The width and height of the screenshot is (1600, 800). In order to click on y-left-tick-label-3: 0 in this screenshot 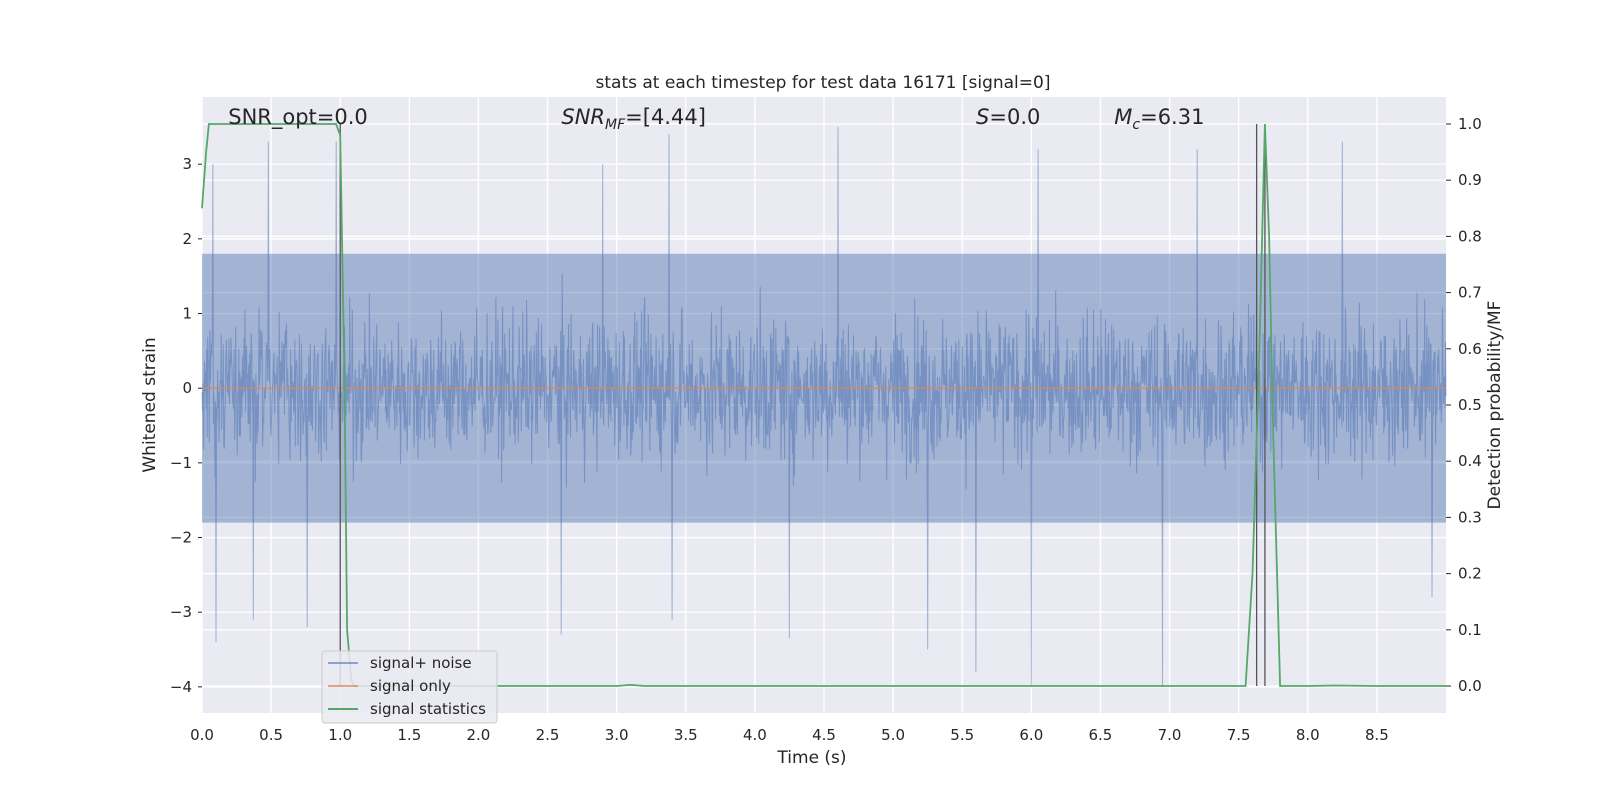, I will do `click(187, 388)`.